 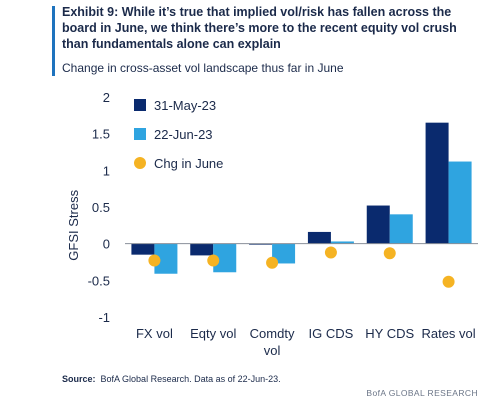 What do you see at coordinates (106, 97) in the screenshot?
I see `y-tick-label: 2` at bounding box center [106, 97].